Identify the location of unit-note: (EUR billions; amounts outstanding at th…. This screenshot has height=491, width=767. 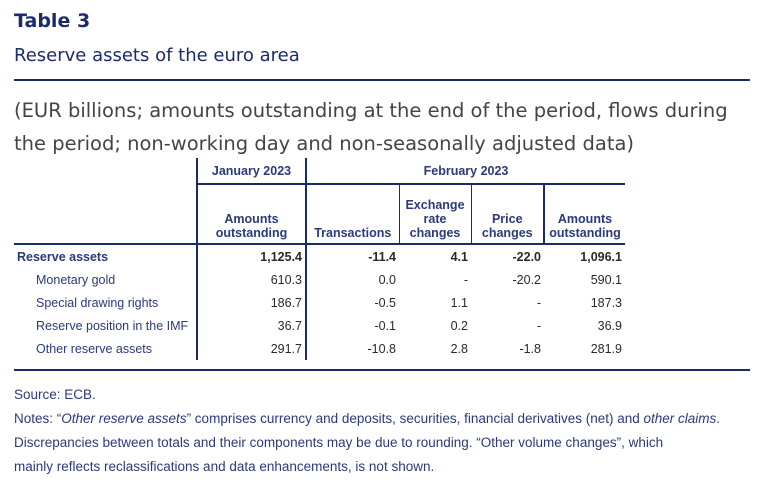
(371, 127).